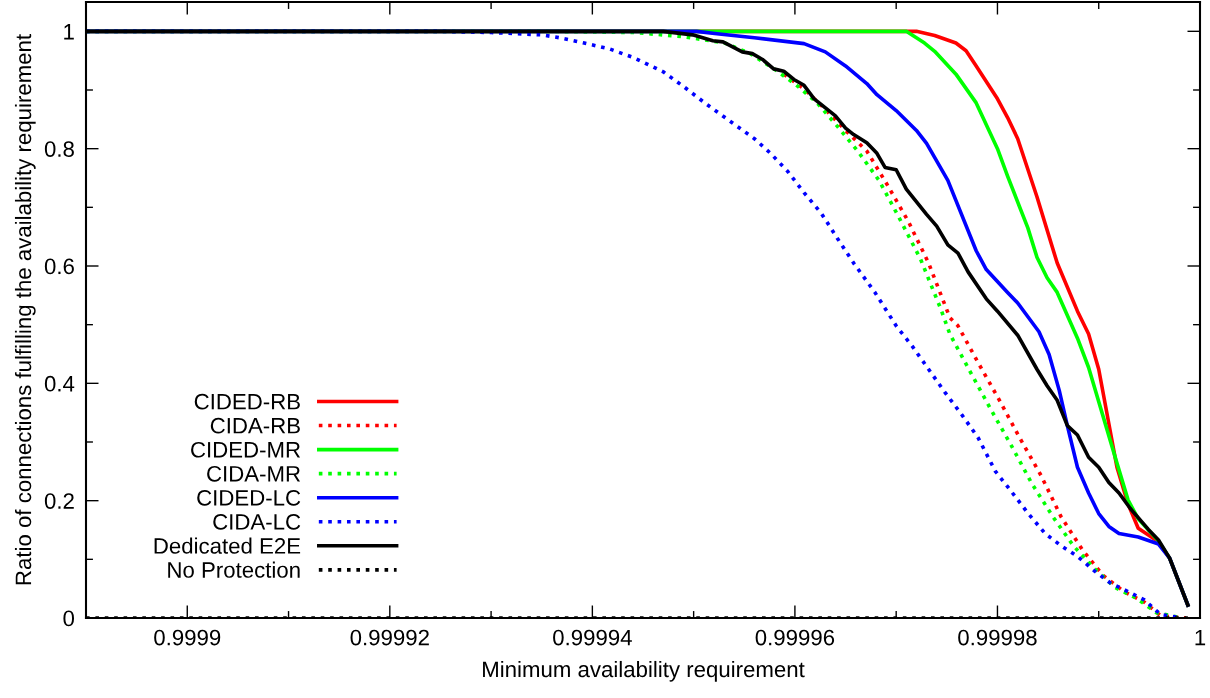 The height and width of the screenshot is (698, 1210). Describe the element at coordinates (246, 449) in the screenshot. I see `legend-label: CIDED-MR` at that location.